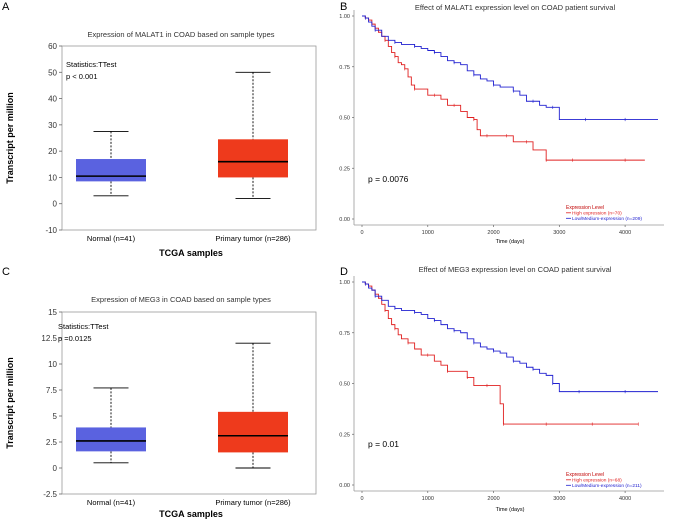  Describe the element at coordinates (52, 151) in the screenshot. I see `y-tick-label: 20` at that location.